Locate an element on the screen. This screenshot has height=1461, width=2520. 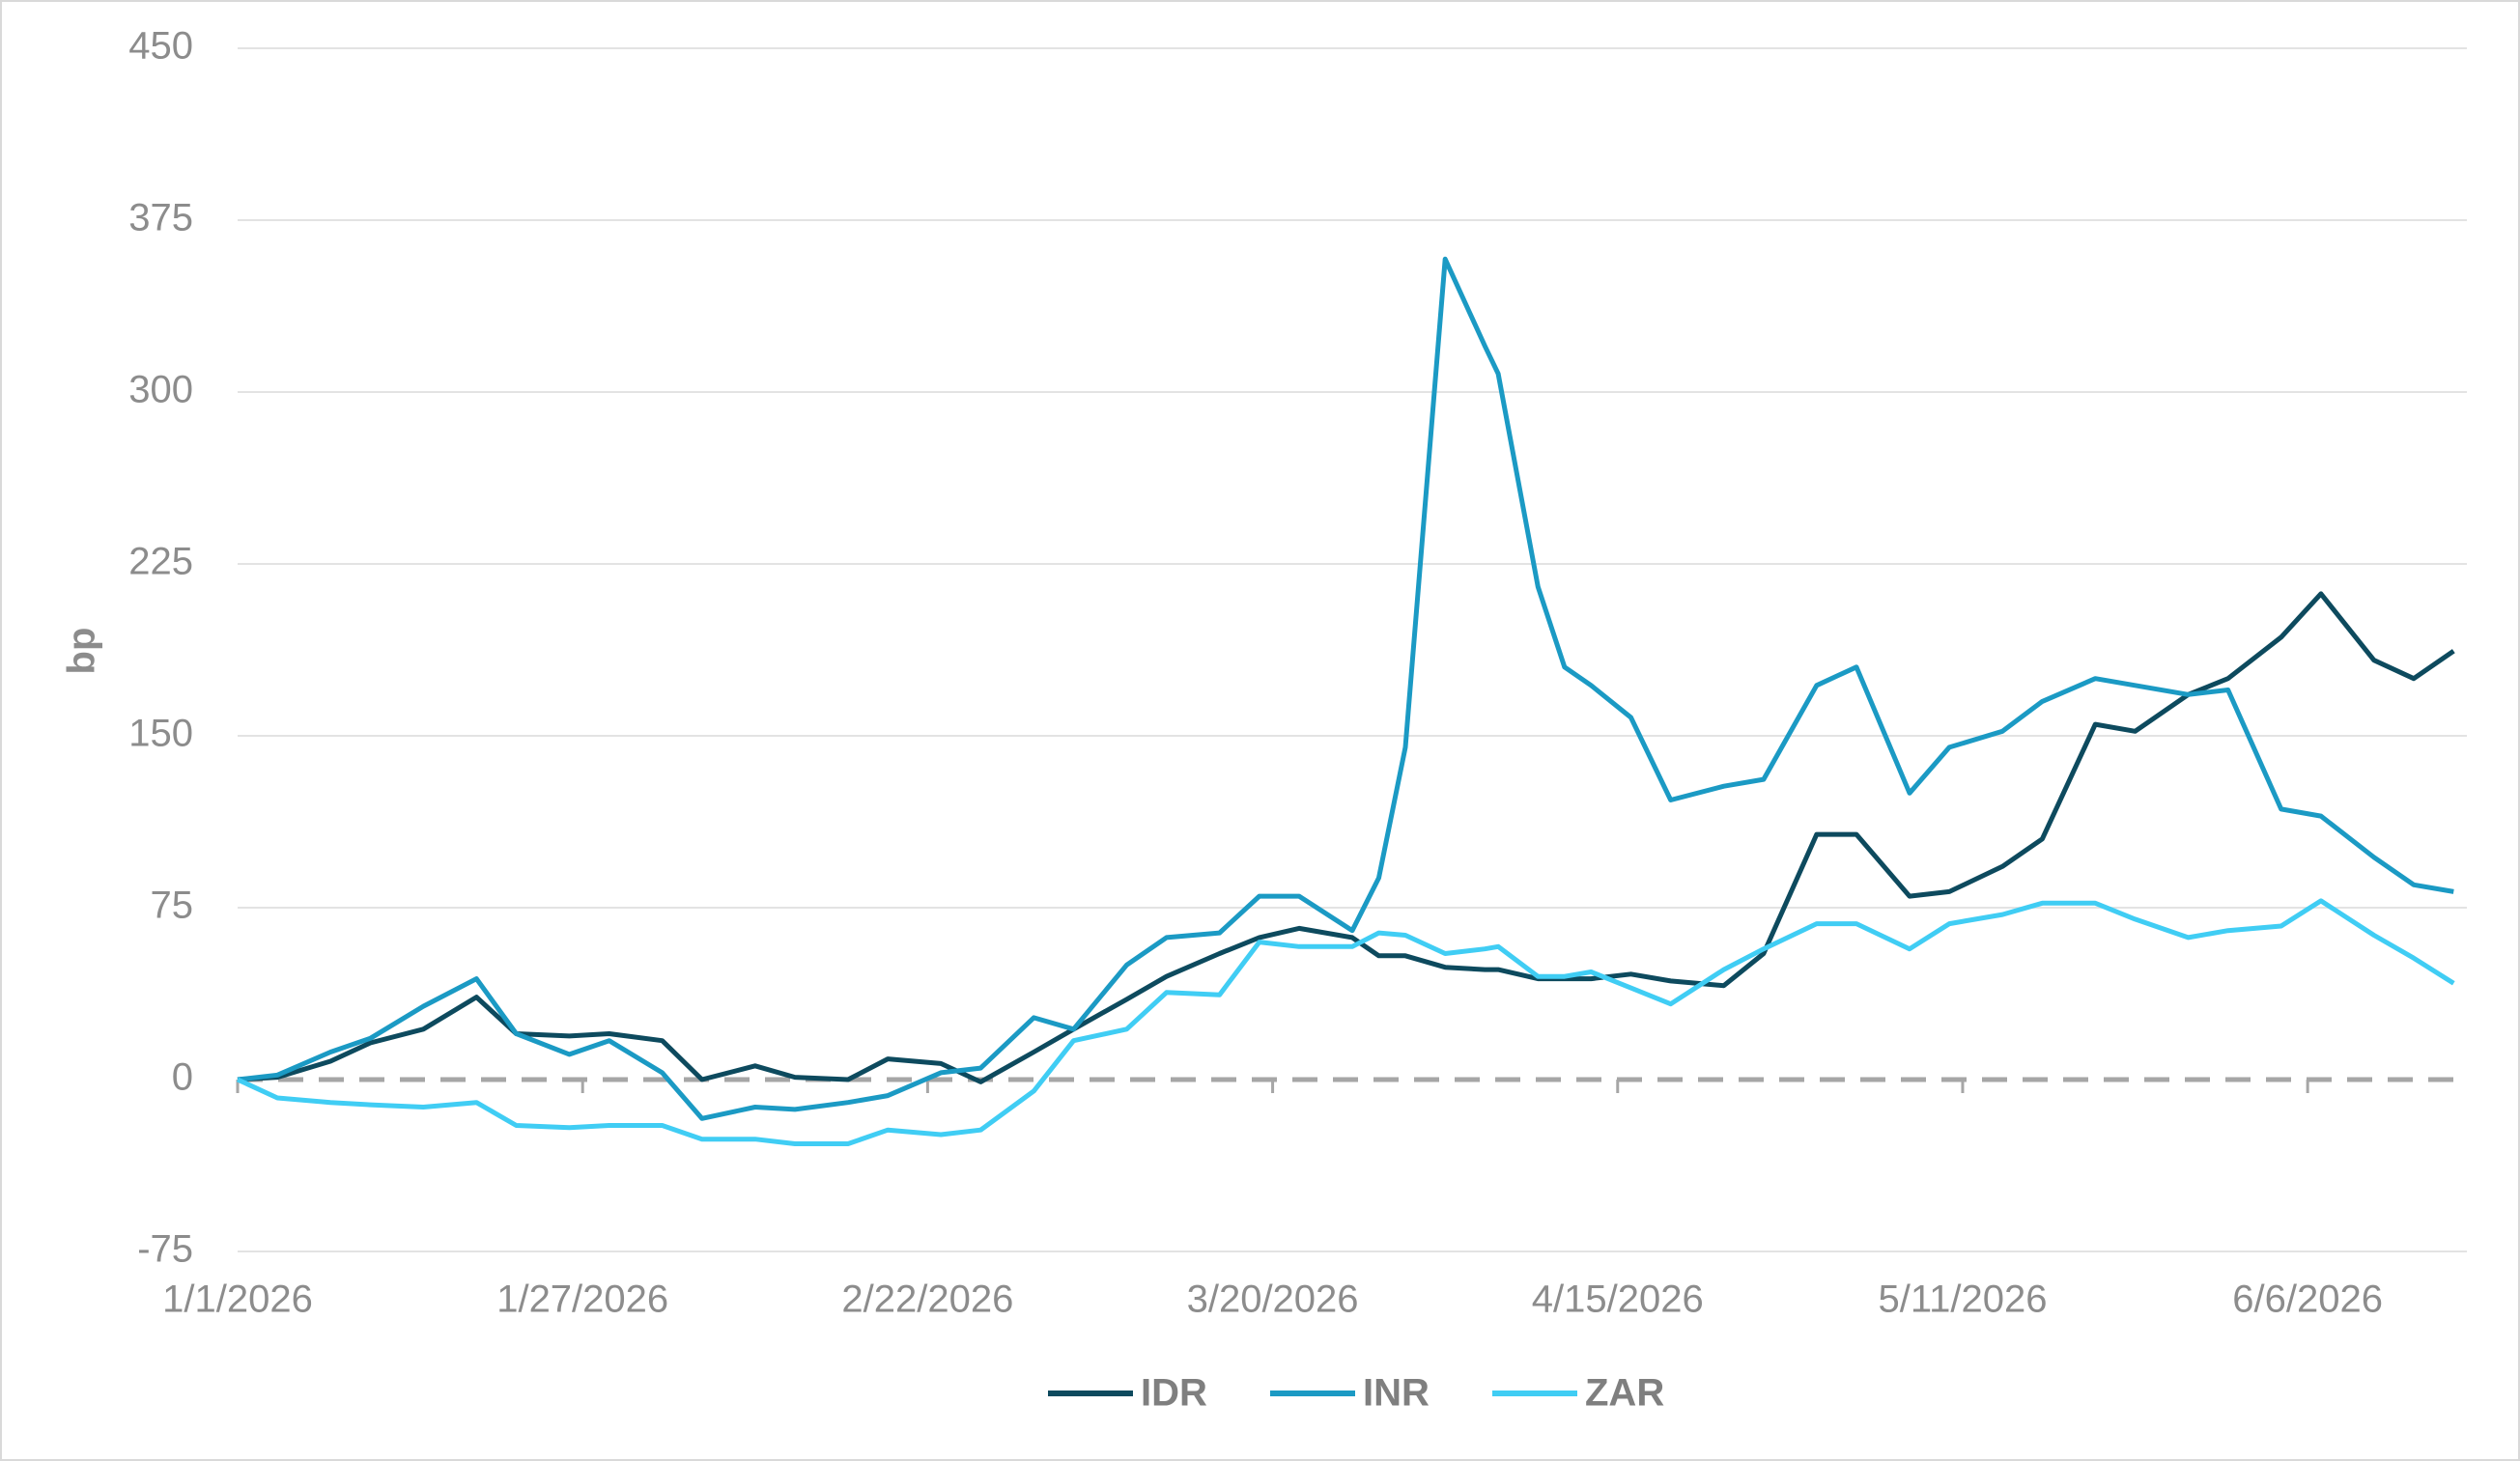
y-tick-label: 0 is located at coordinates (183, 1077).